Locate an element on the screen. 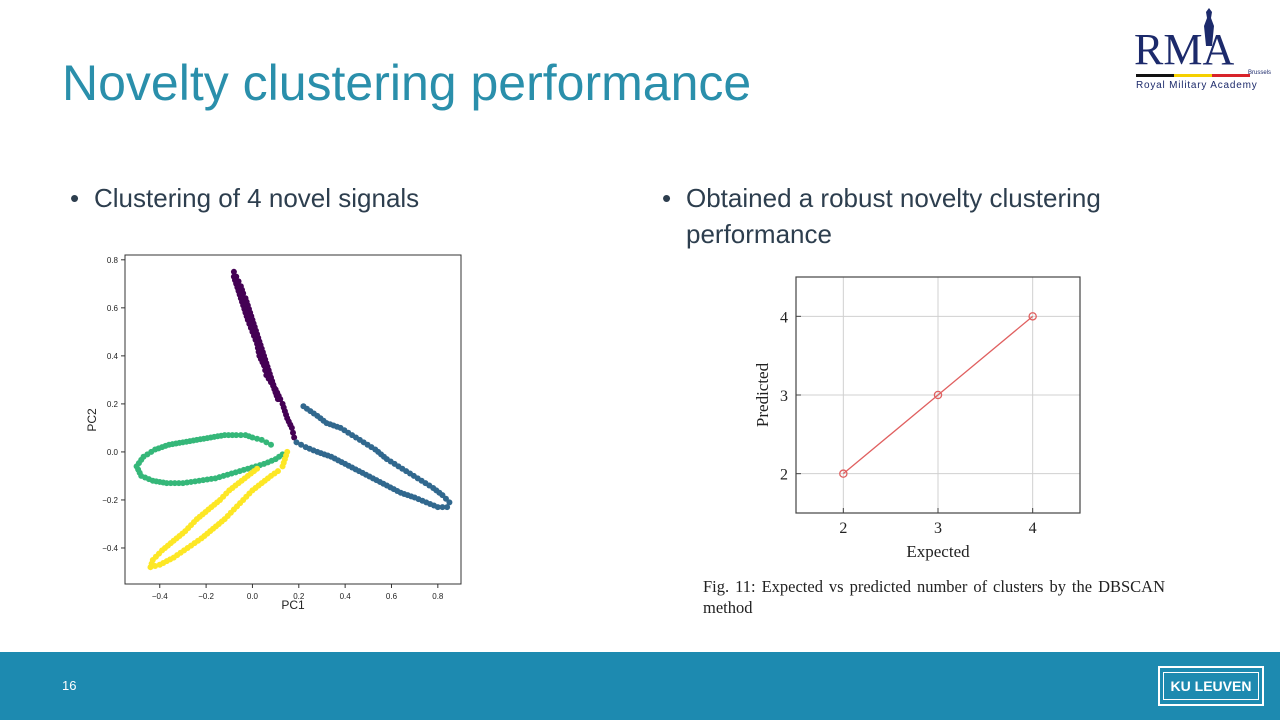 Image resolution: width=1280 pixels, height=720 pixels. scatter-marks is located at coordinates (293, 419).